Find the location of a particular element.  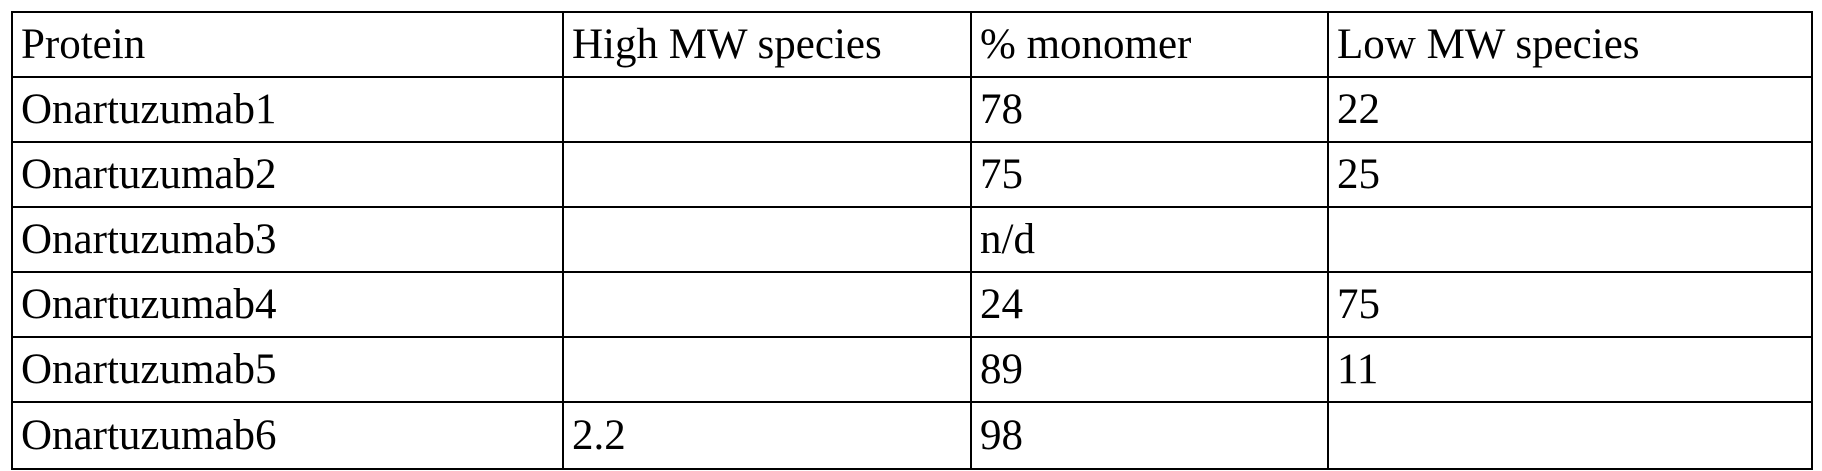

header-protein: Protein is located at coordinates (287, 44).